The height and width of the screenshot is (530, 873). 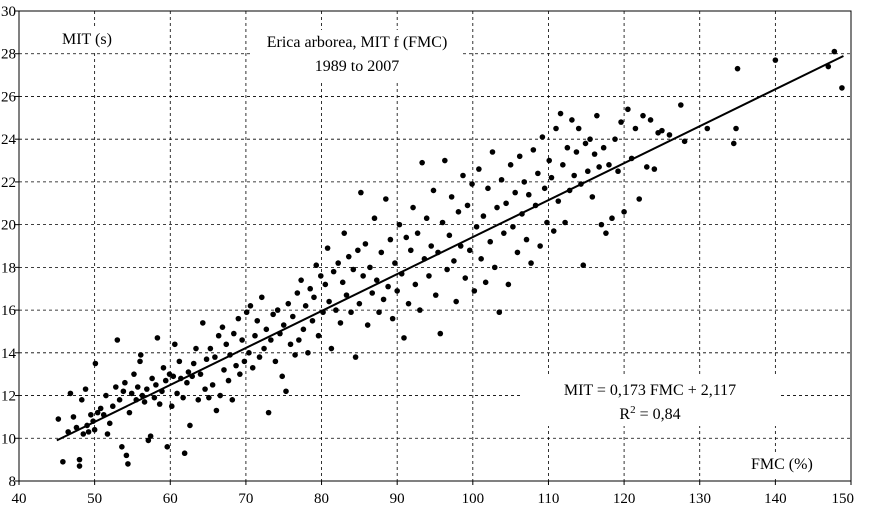 What do you see at coordinates (170, 499) in the screenshot?
I see `x-tick-label: 60` at bounding box center [170, 499].